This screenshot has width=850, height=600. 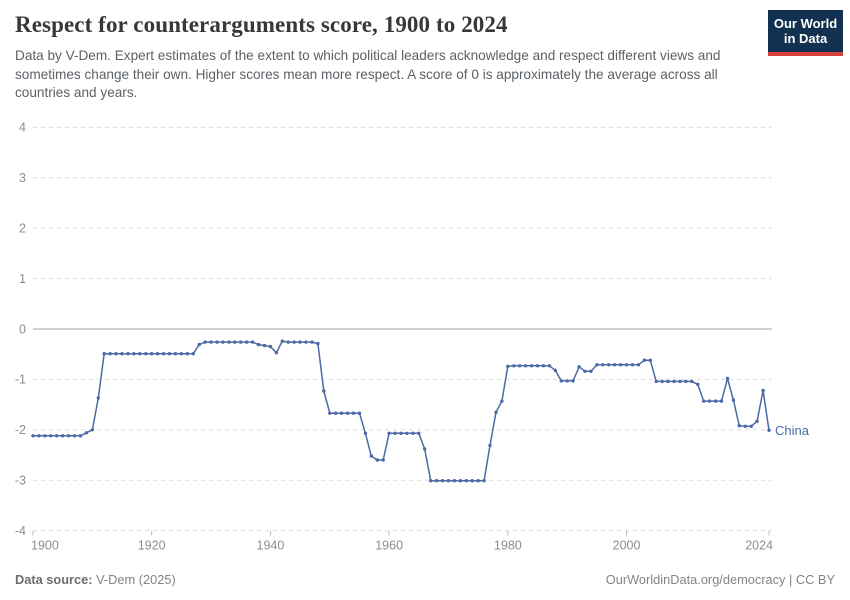 What do you see at coordinates (805, 33) in the screenshot?
I see `owid-logo: Our World in Data` at bounding box center [805, 33].